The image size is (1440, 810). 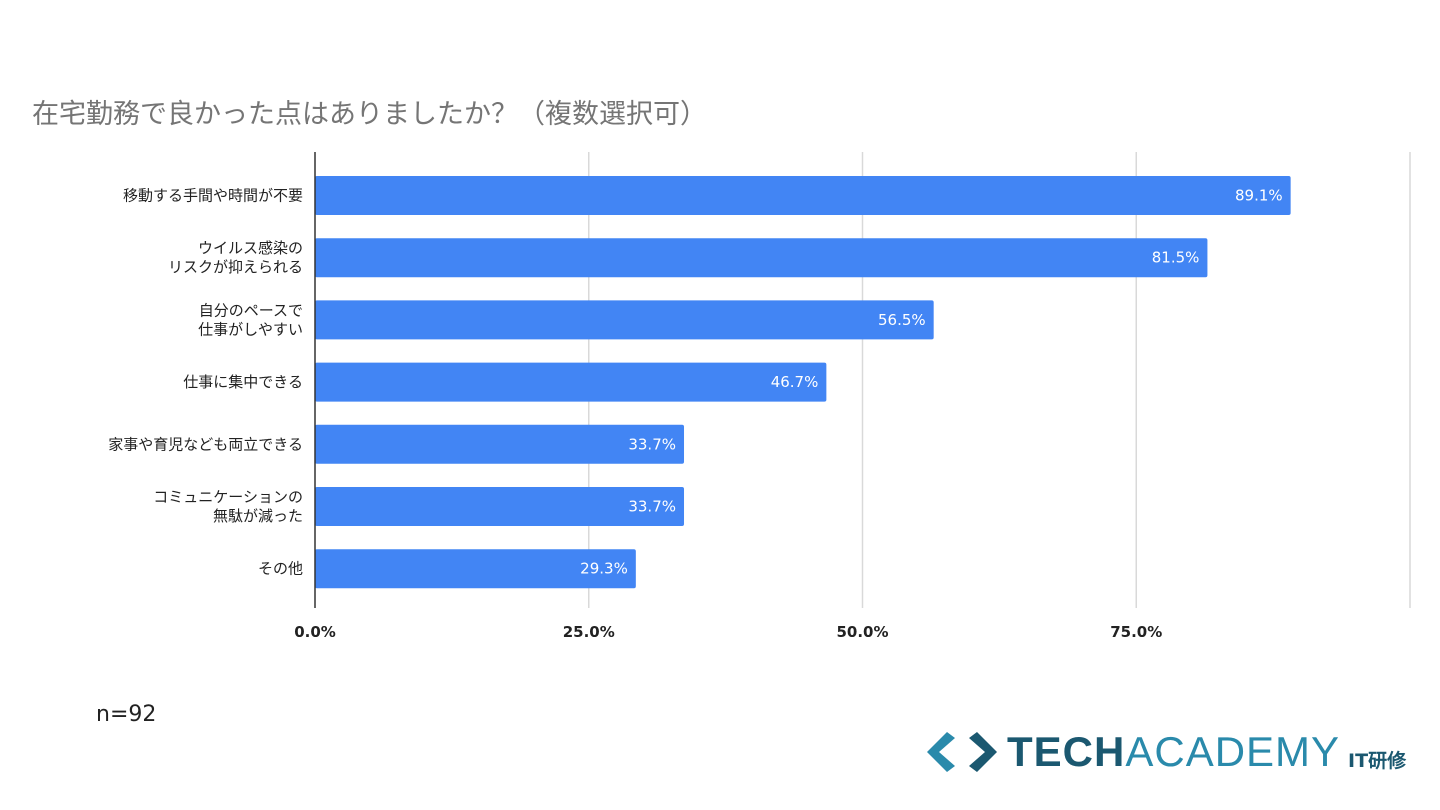 What do you see at coordinates (369, 114) in the screenshot?
I see `chart-title: 在宅勤務で良かった点はありましたか？（複数選択可）` at bounding box center [369, 114].